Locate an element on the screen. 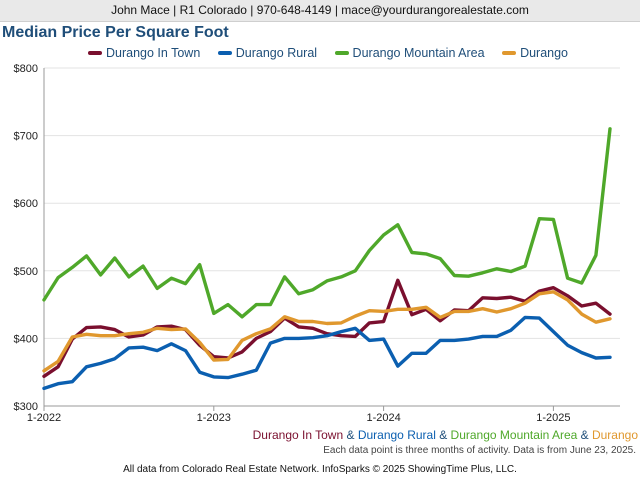 Image resolution: width=640 pixels, height=480 pixels. legend-item-durango: Durango is located at coordinates (535, 53).